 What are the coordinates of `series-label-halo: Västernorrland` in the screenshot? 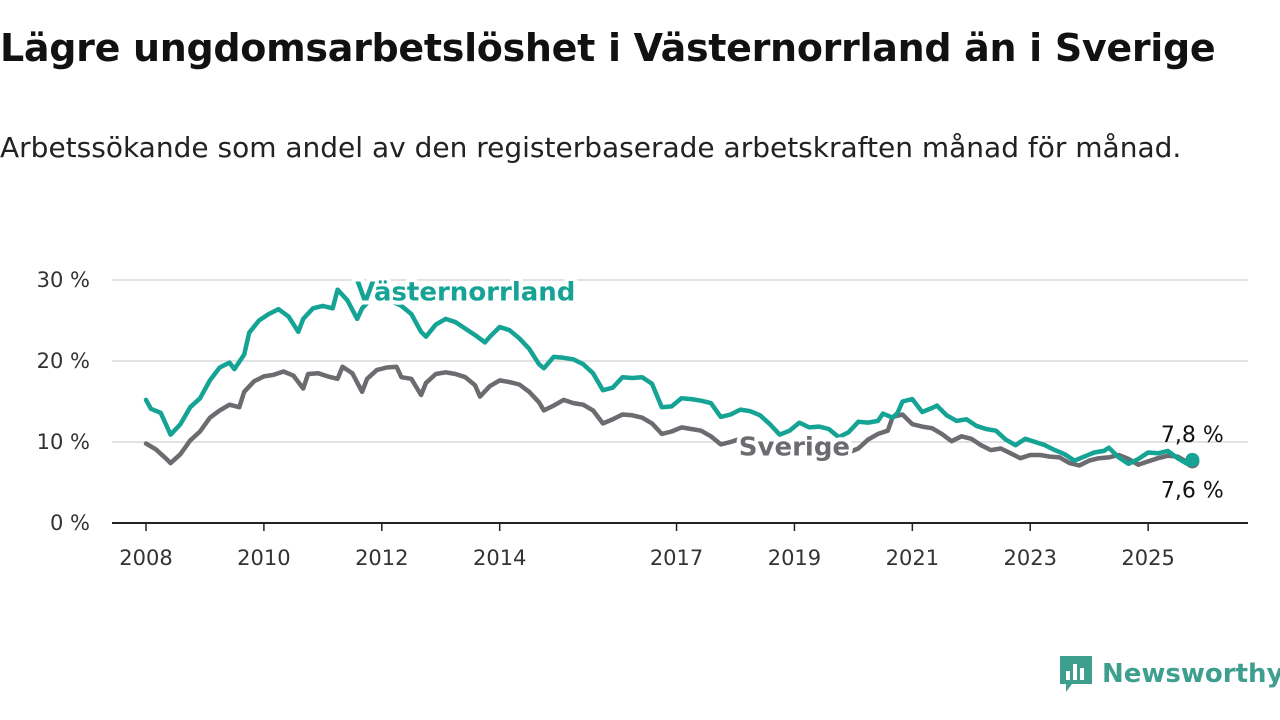 It's located at (465, 293).